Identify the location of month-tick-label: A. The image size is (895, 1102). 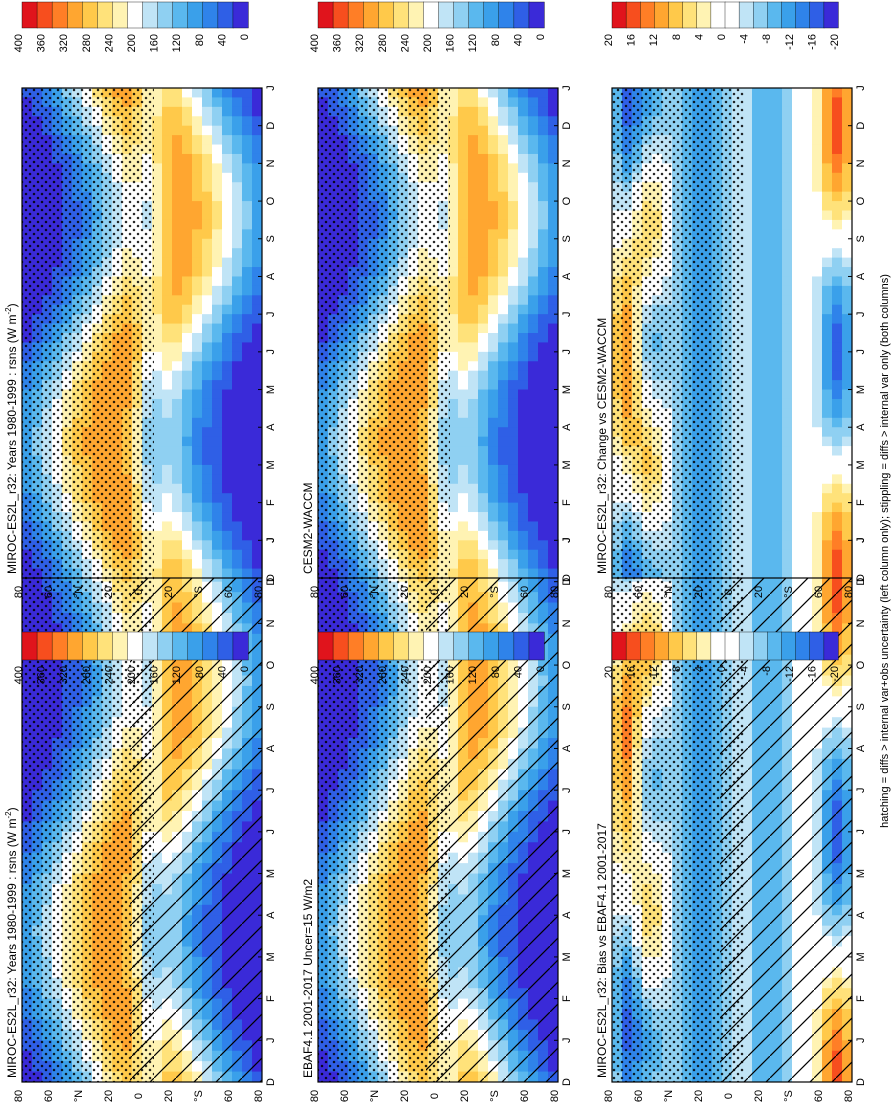
(271, 276).